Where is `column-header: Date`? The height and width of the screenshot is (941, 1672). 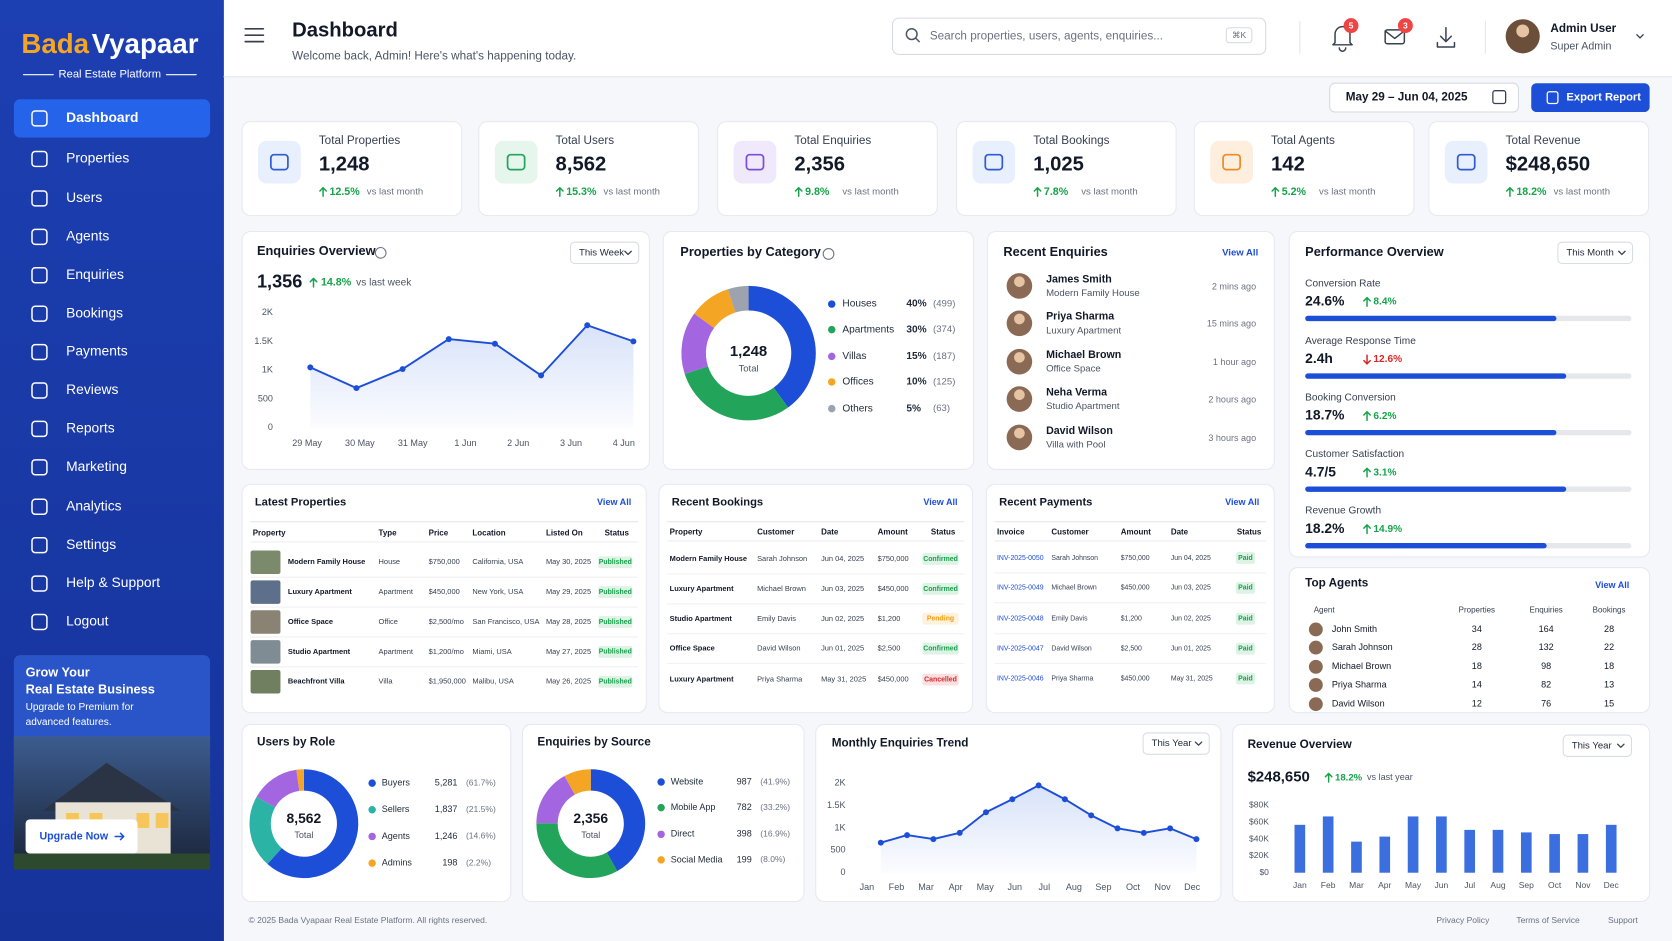
column-header: Date is located at coordinates (1180, 531).